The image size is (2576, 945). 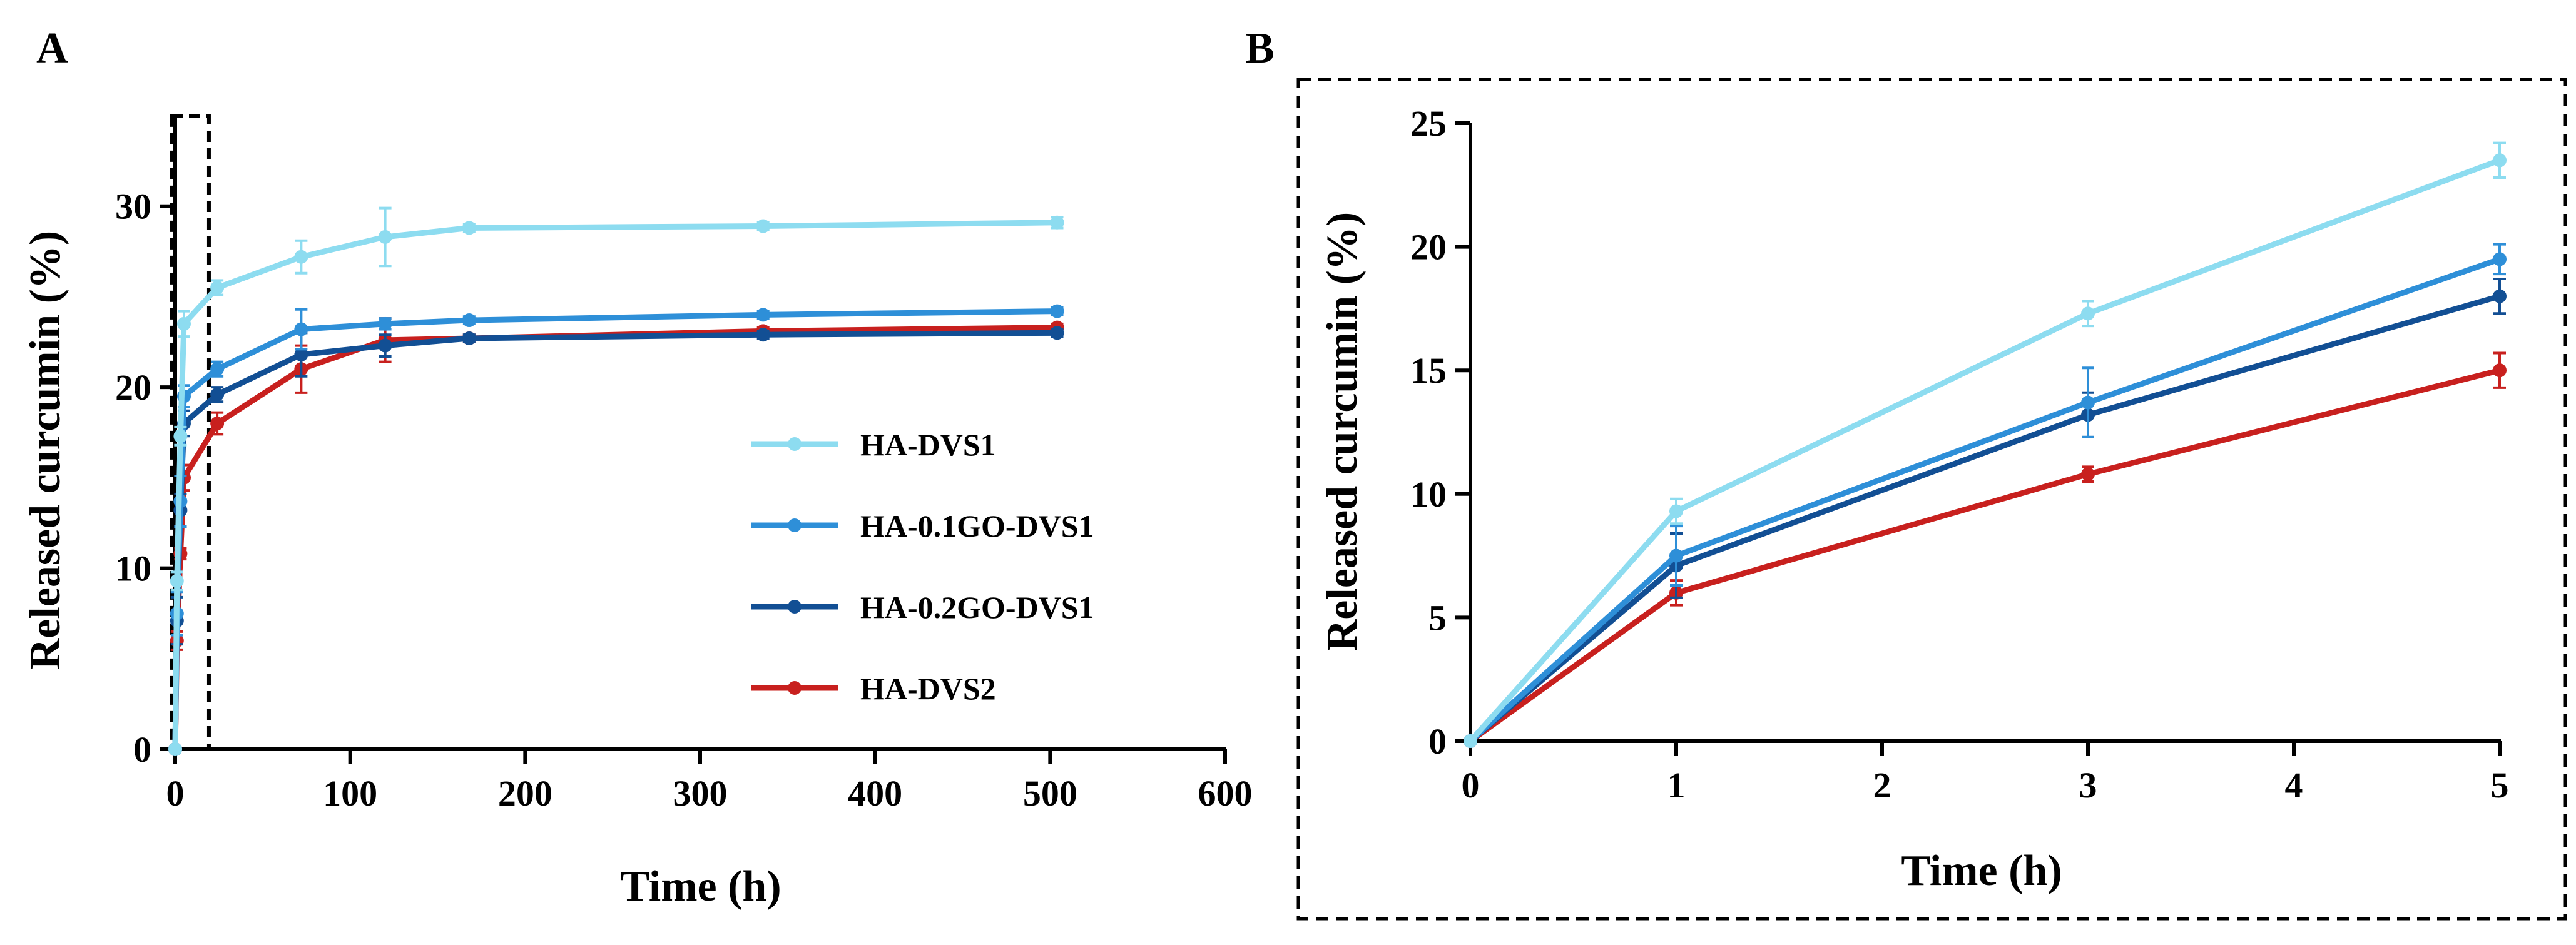 What do you see at coordinates (52, 48) in the screenshot?
I see `panel-a-letter: A` at bounding box center [52, 48].